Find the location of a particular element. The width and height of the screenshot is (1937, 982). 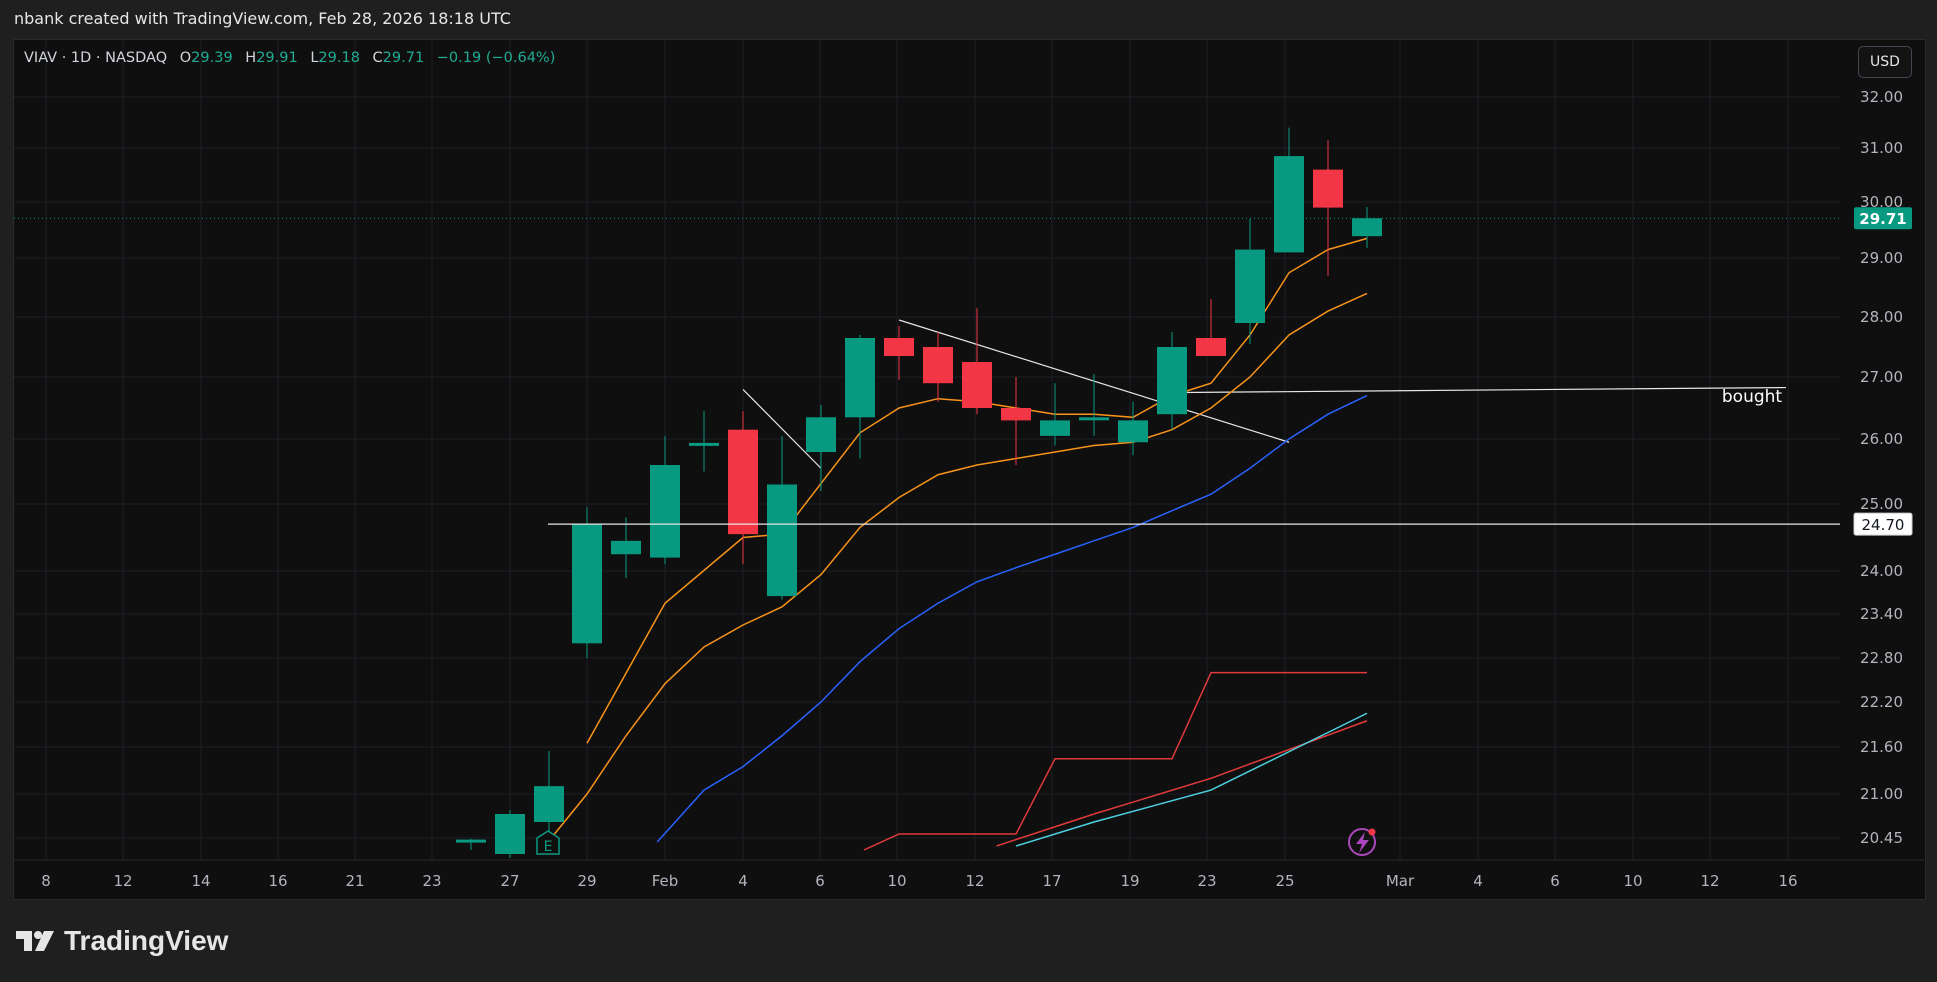

bought-ray-line is located at coordinates (1485, 390).